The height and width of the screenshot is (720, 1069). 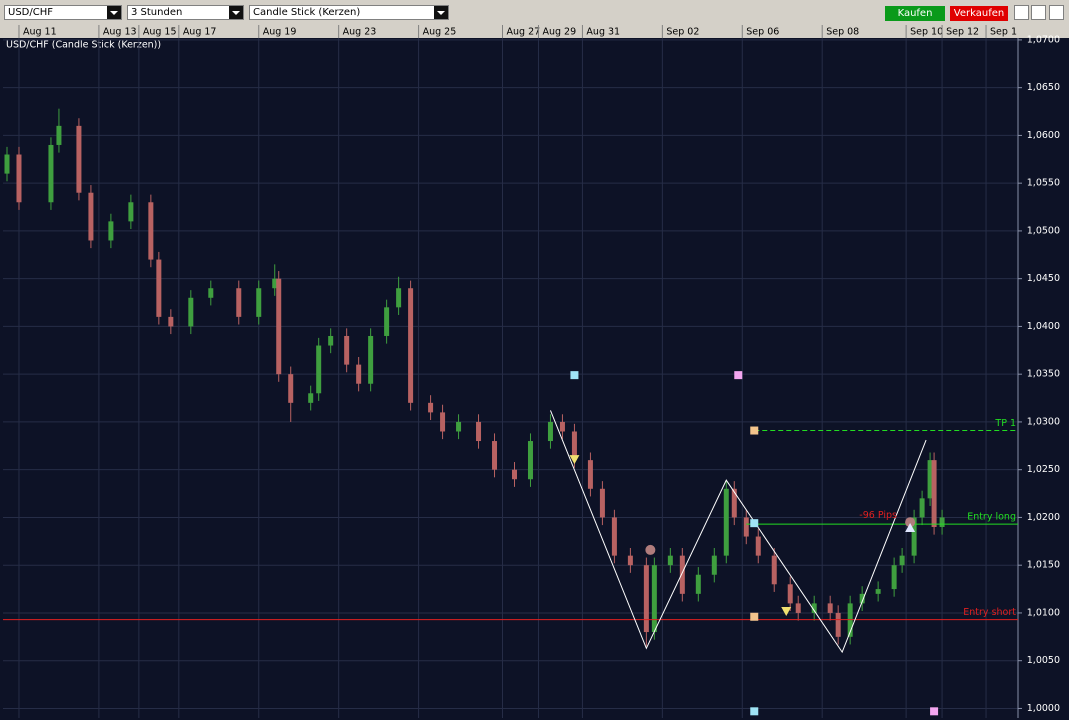 What do you see at coordinates (842, 32) in the screenshot?
I see `x-tick-label: Sep 08` at bounding box center [842, 32].